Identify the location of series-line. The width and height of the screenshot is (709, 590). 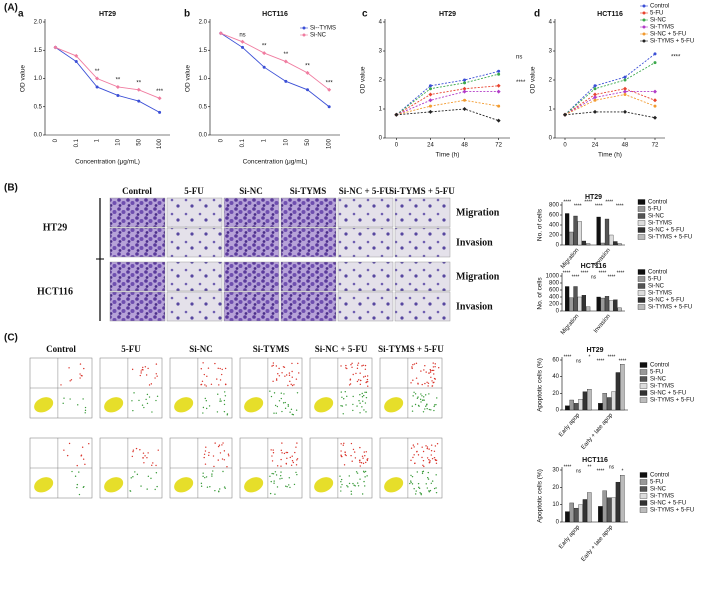
(275, 70).